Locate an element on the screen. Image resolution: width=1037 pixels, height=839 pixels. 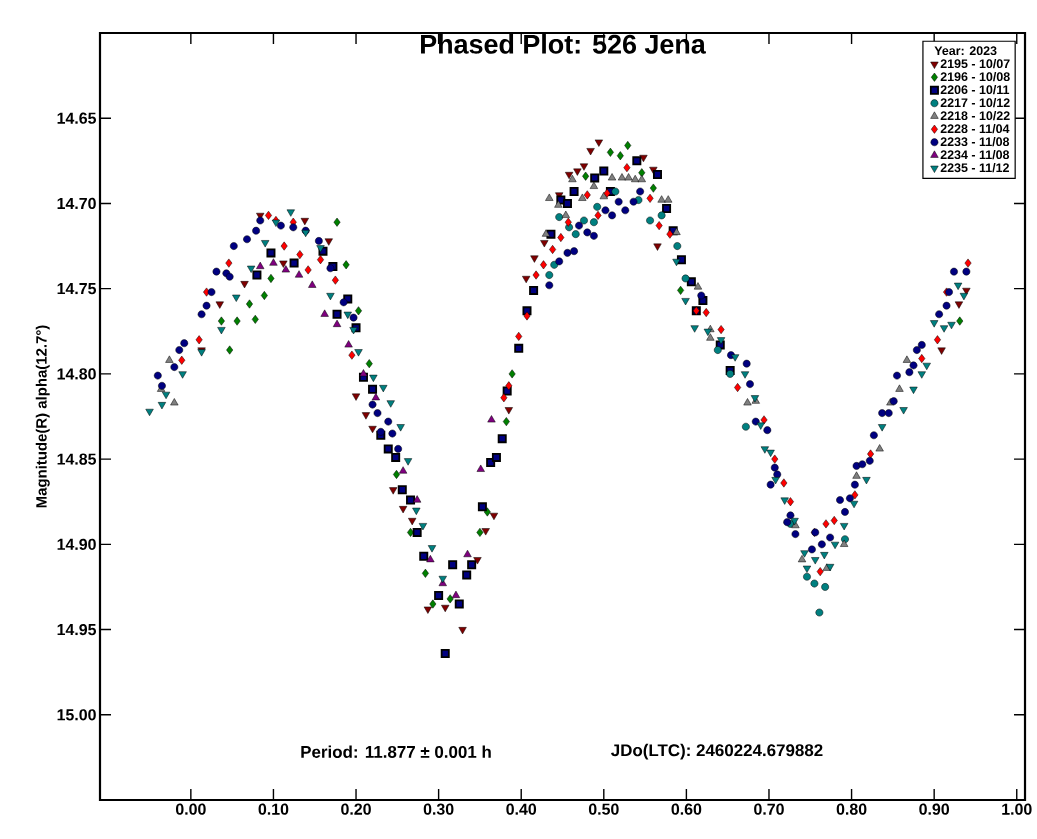
y-tick-label: 14.95 is located at coordinates (77, 629).